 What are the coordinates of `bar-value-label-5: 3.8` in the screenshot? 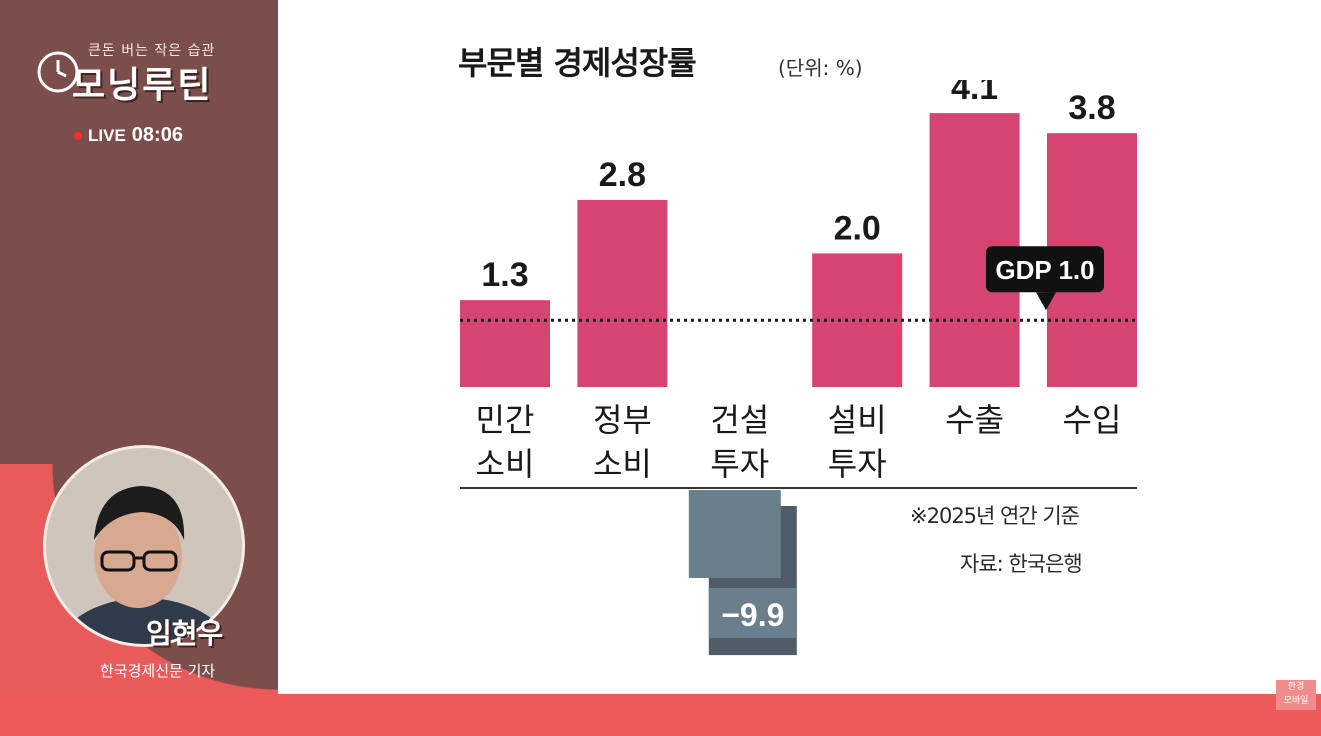 It's located at (1091, 108).